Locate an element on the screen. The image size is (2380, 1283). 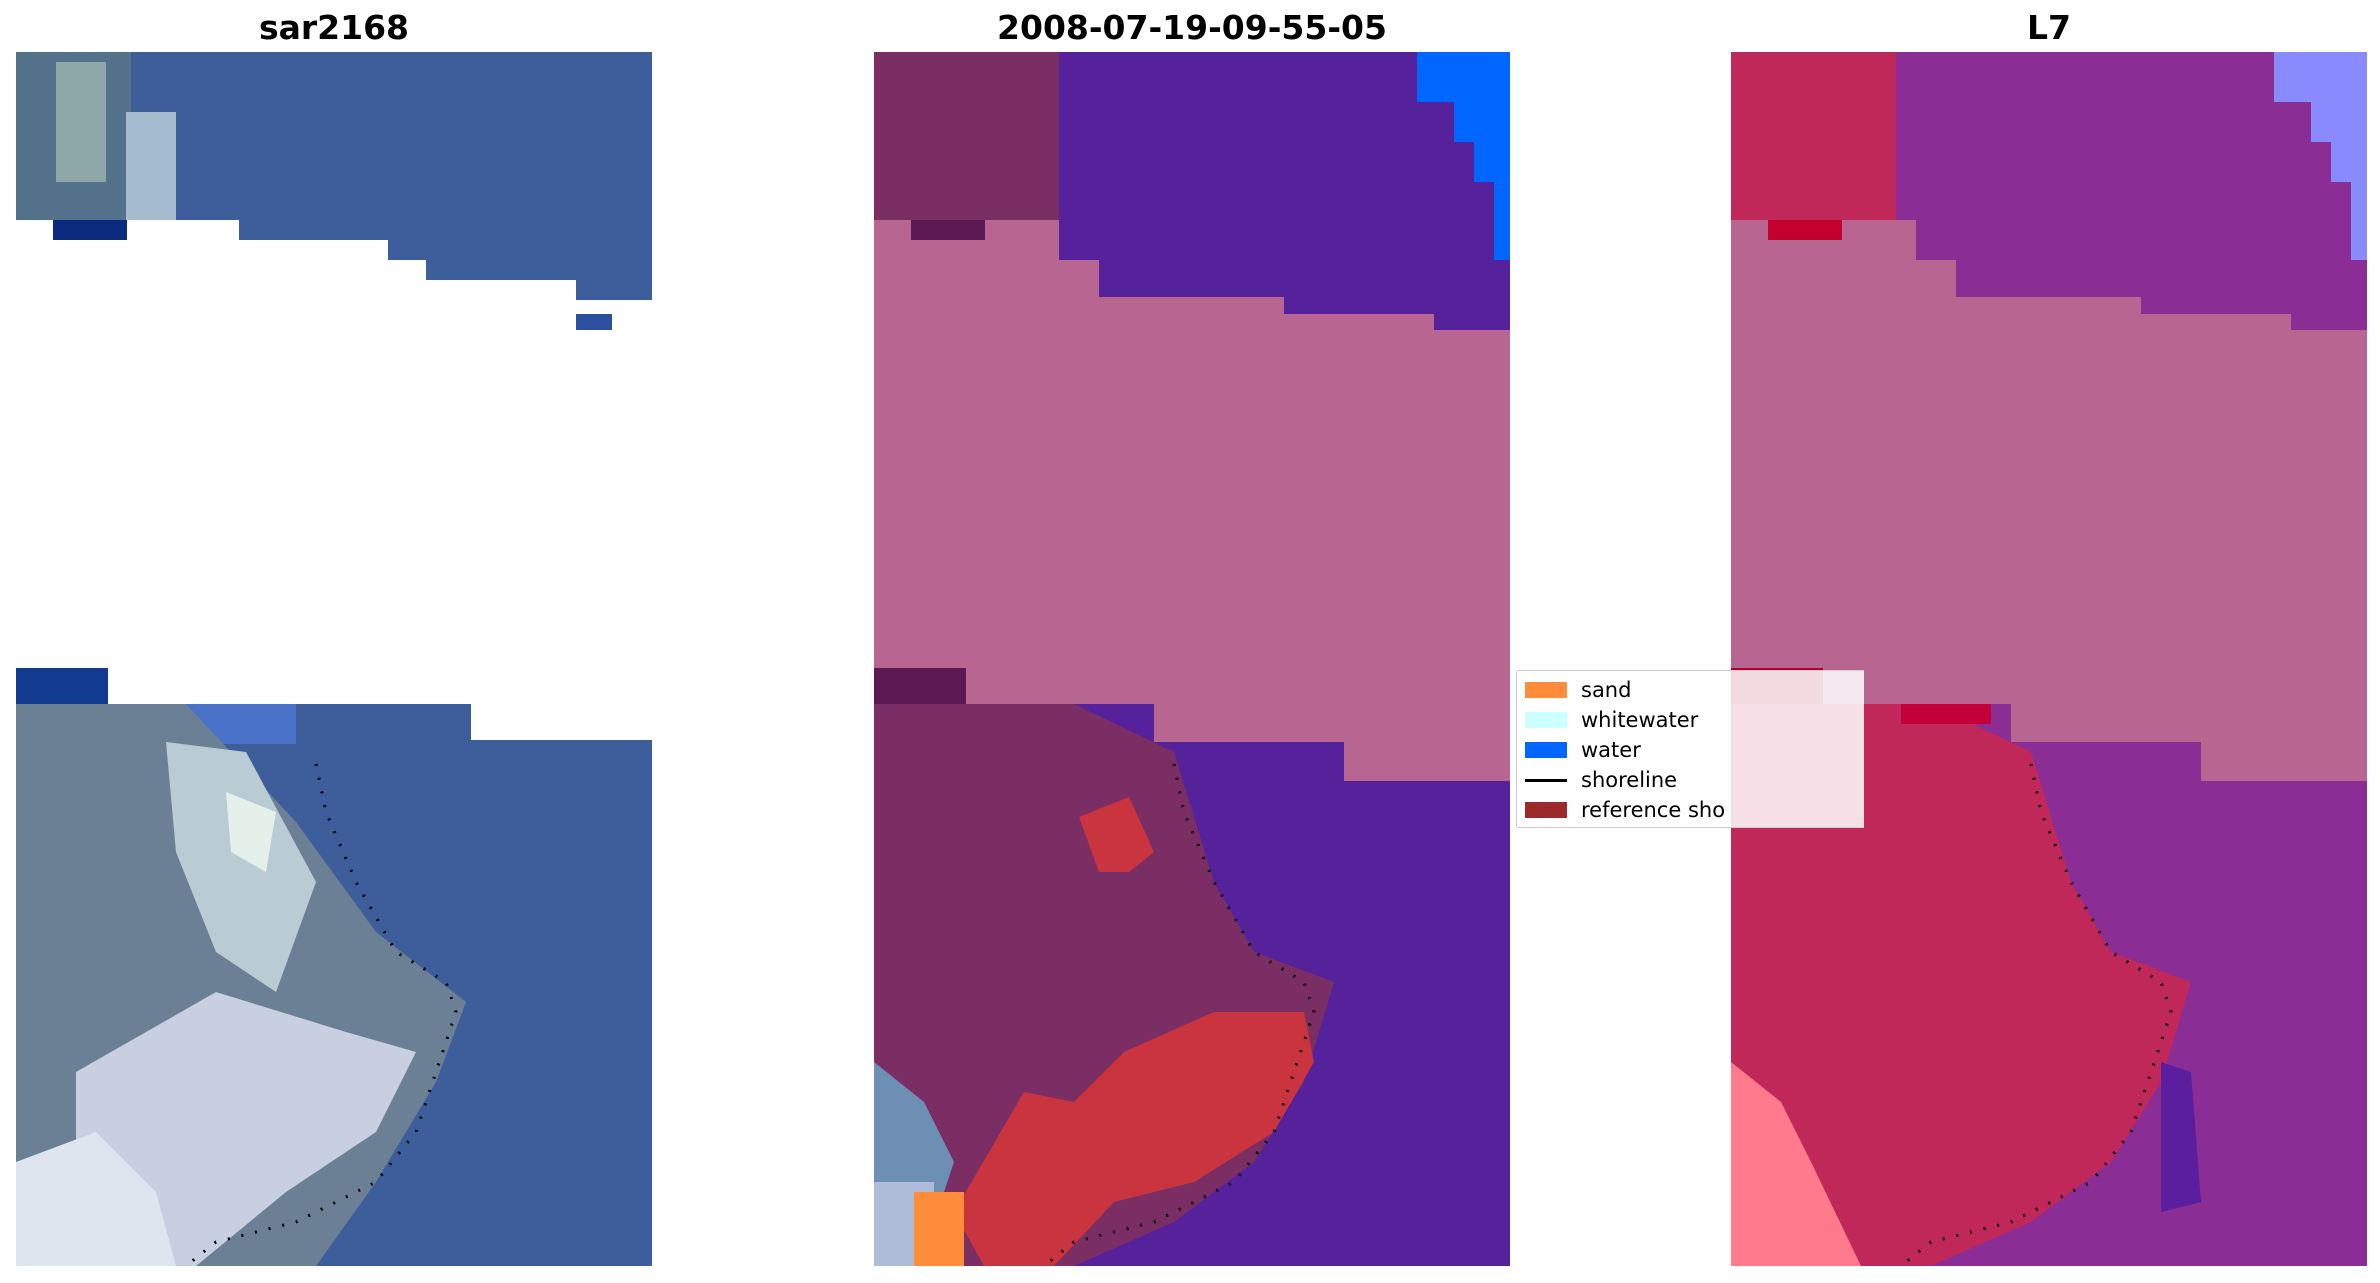
panel-title-classified: 2008-07-19-09-55-05 is located at coordinates (1192, 27).